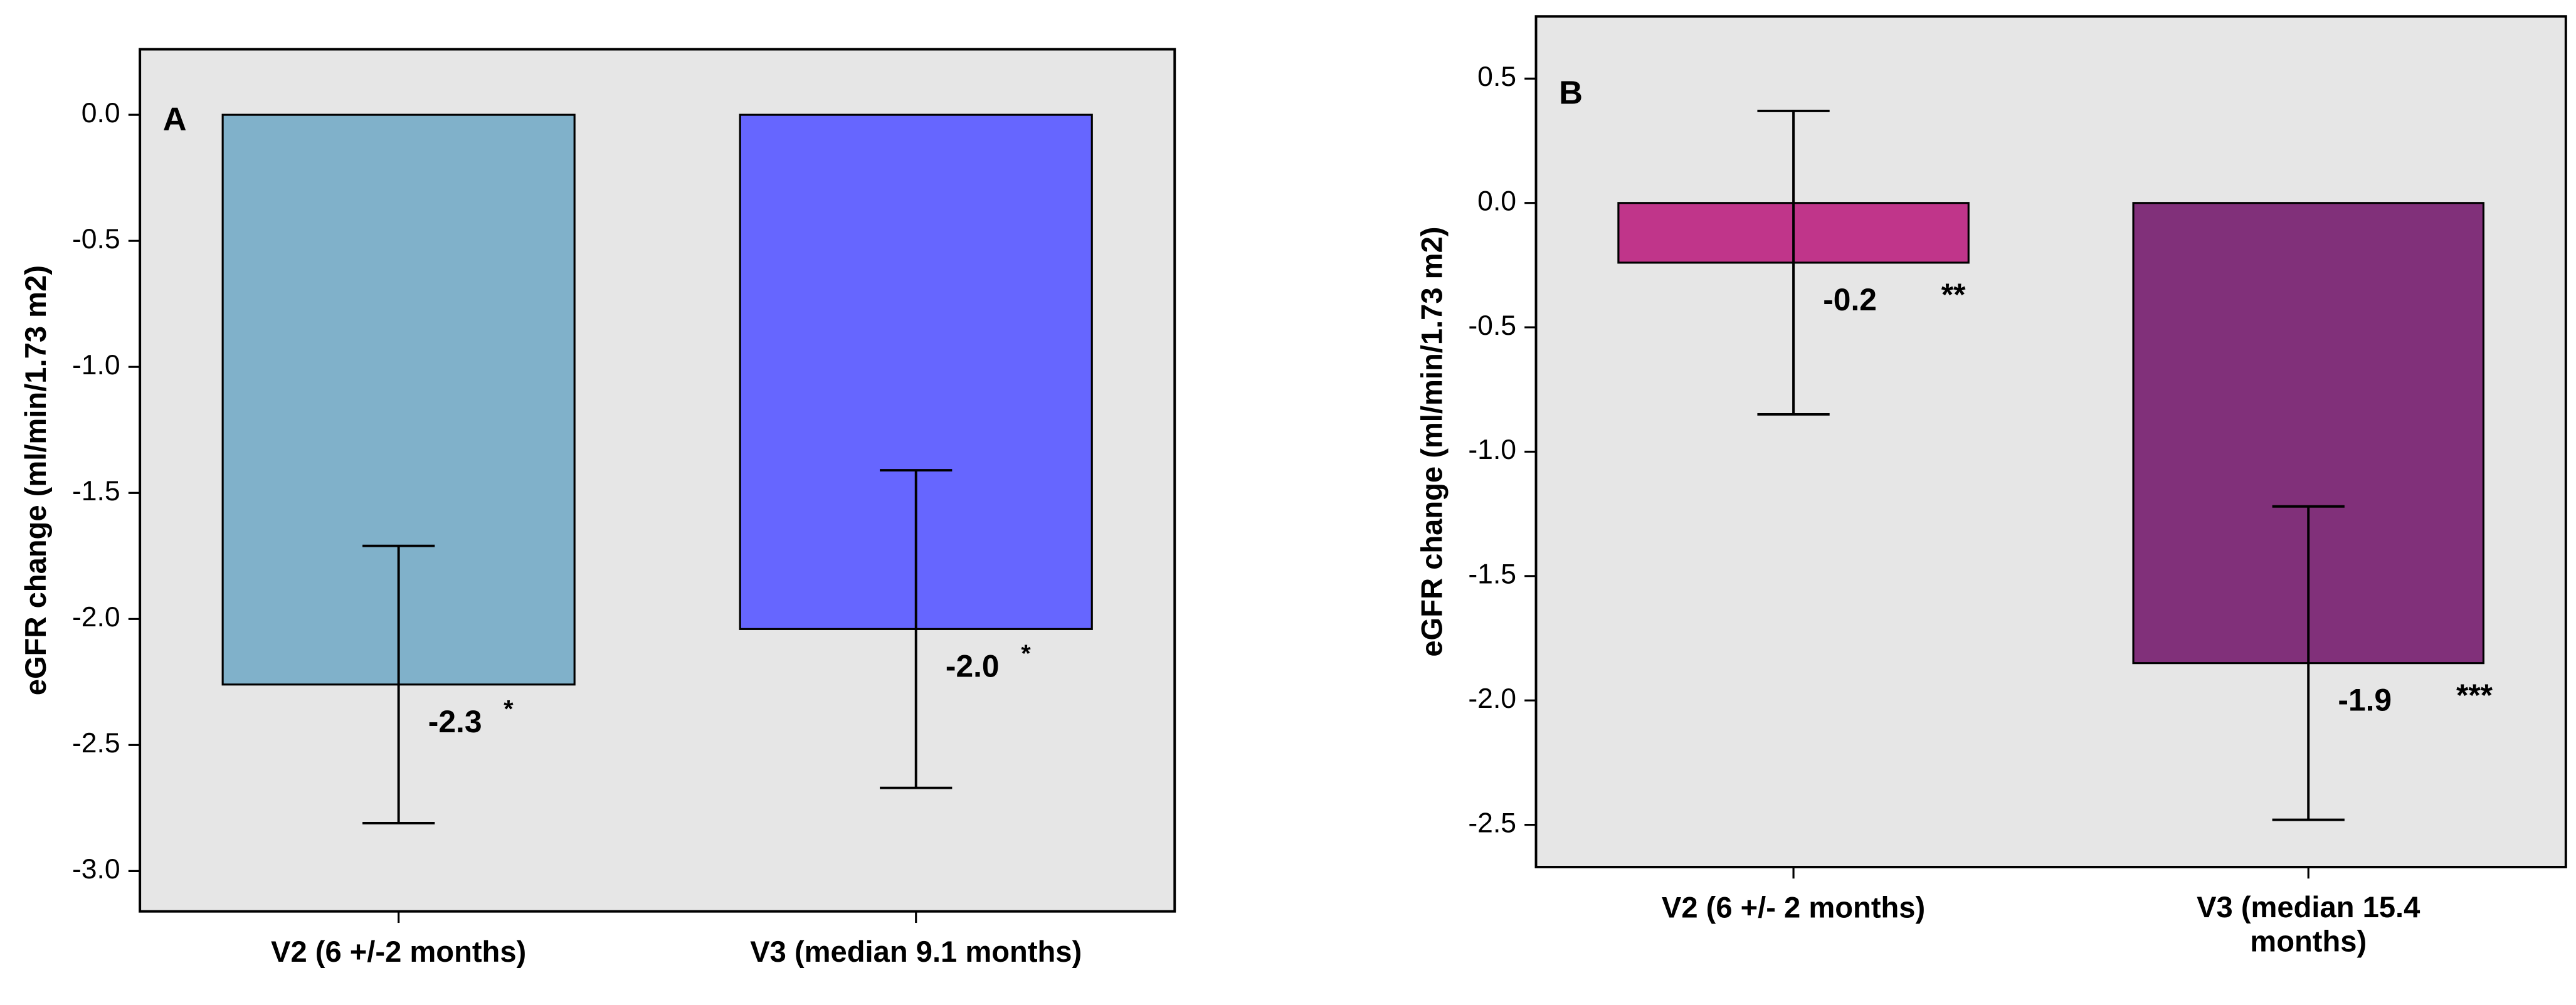 Image resolution: width=2576 pixels, height=1005 pixels. I want to click on x-tick-label: V2 (6 +/- 2 months), so click(1794, 908).